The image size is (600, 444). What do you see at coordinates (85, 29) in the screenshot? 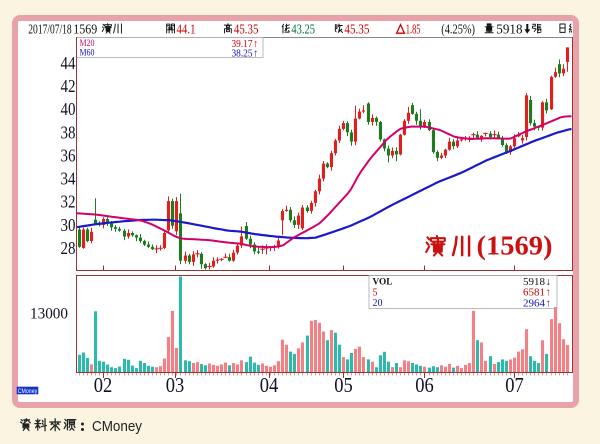
I see `svg-text: 1569` at bounding box center [85, 29].